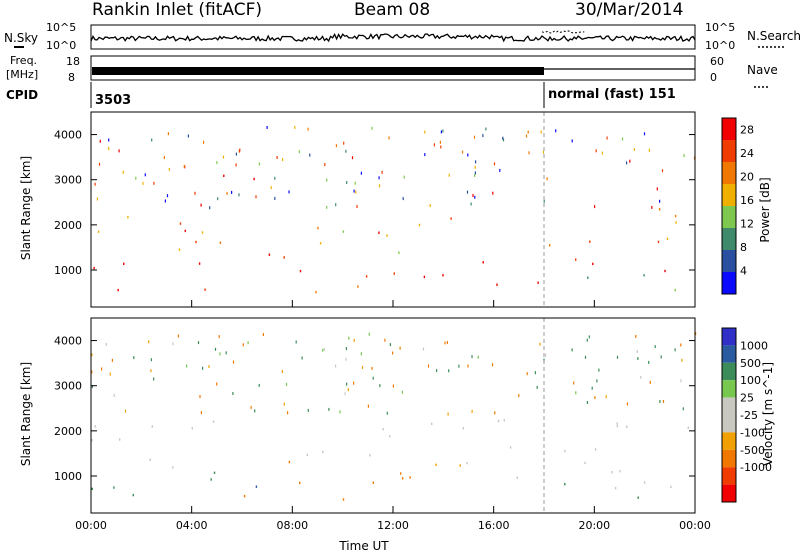 Image resolution: width=800 pixels, height=554 pixels. Describe the element at coordinates (68, 341) in the screenshot. I see `y-tick-label: 4000` at that location.